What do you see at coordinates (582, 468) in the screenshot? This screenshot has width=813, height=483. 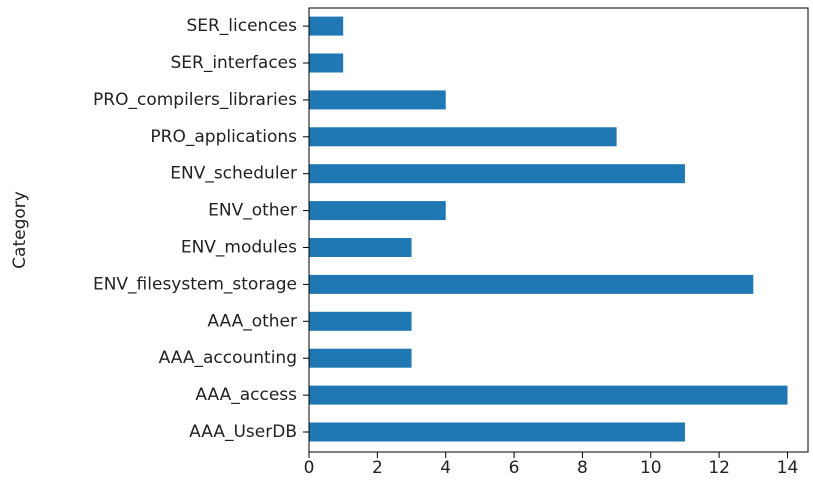 I see `x-tick-label: 8` at bounding box center [582, 468].